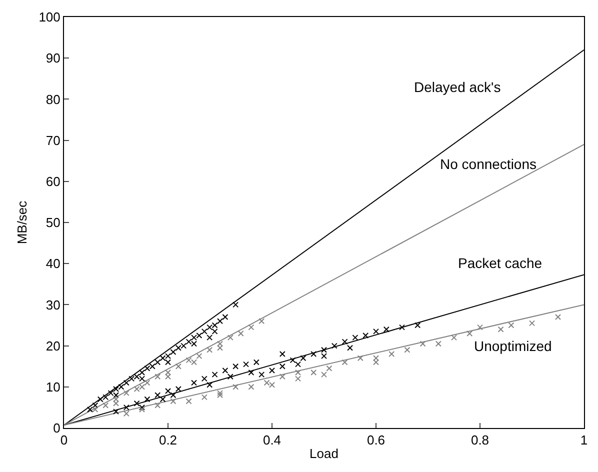 The width and height of the screenshot is (598, 472). Describe the element at coordinates (53, 99) in the screenshot. I see `y-tick-label: 80` at that location.